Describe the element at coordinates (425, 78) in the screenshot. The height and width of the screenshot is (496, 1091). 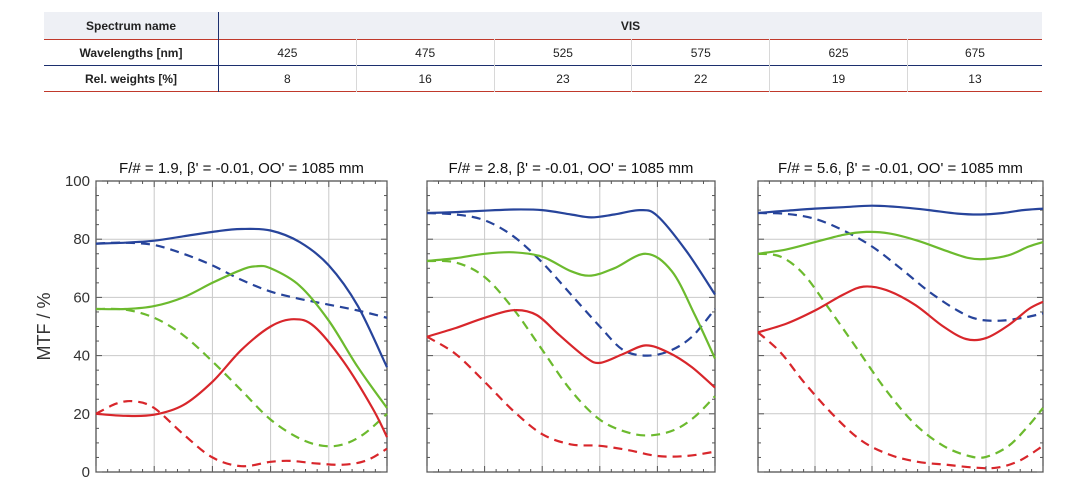
I see `rel-weight-cell: 16` at that location.